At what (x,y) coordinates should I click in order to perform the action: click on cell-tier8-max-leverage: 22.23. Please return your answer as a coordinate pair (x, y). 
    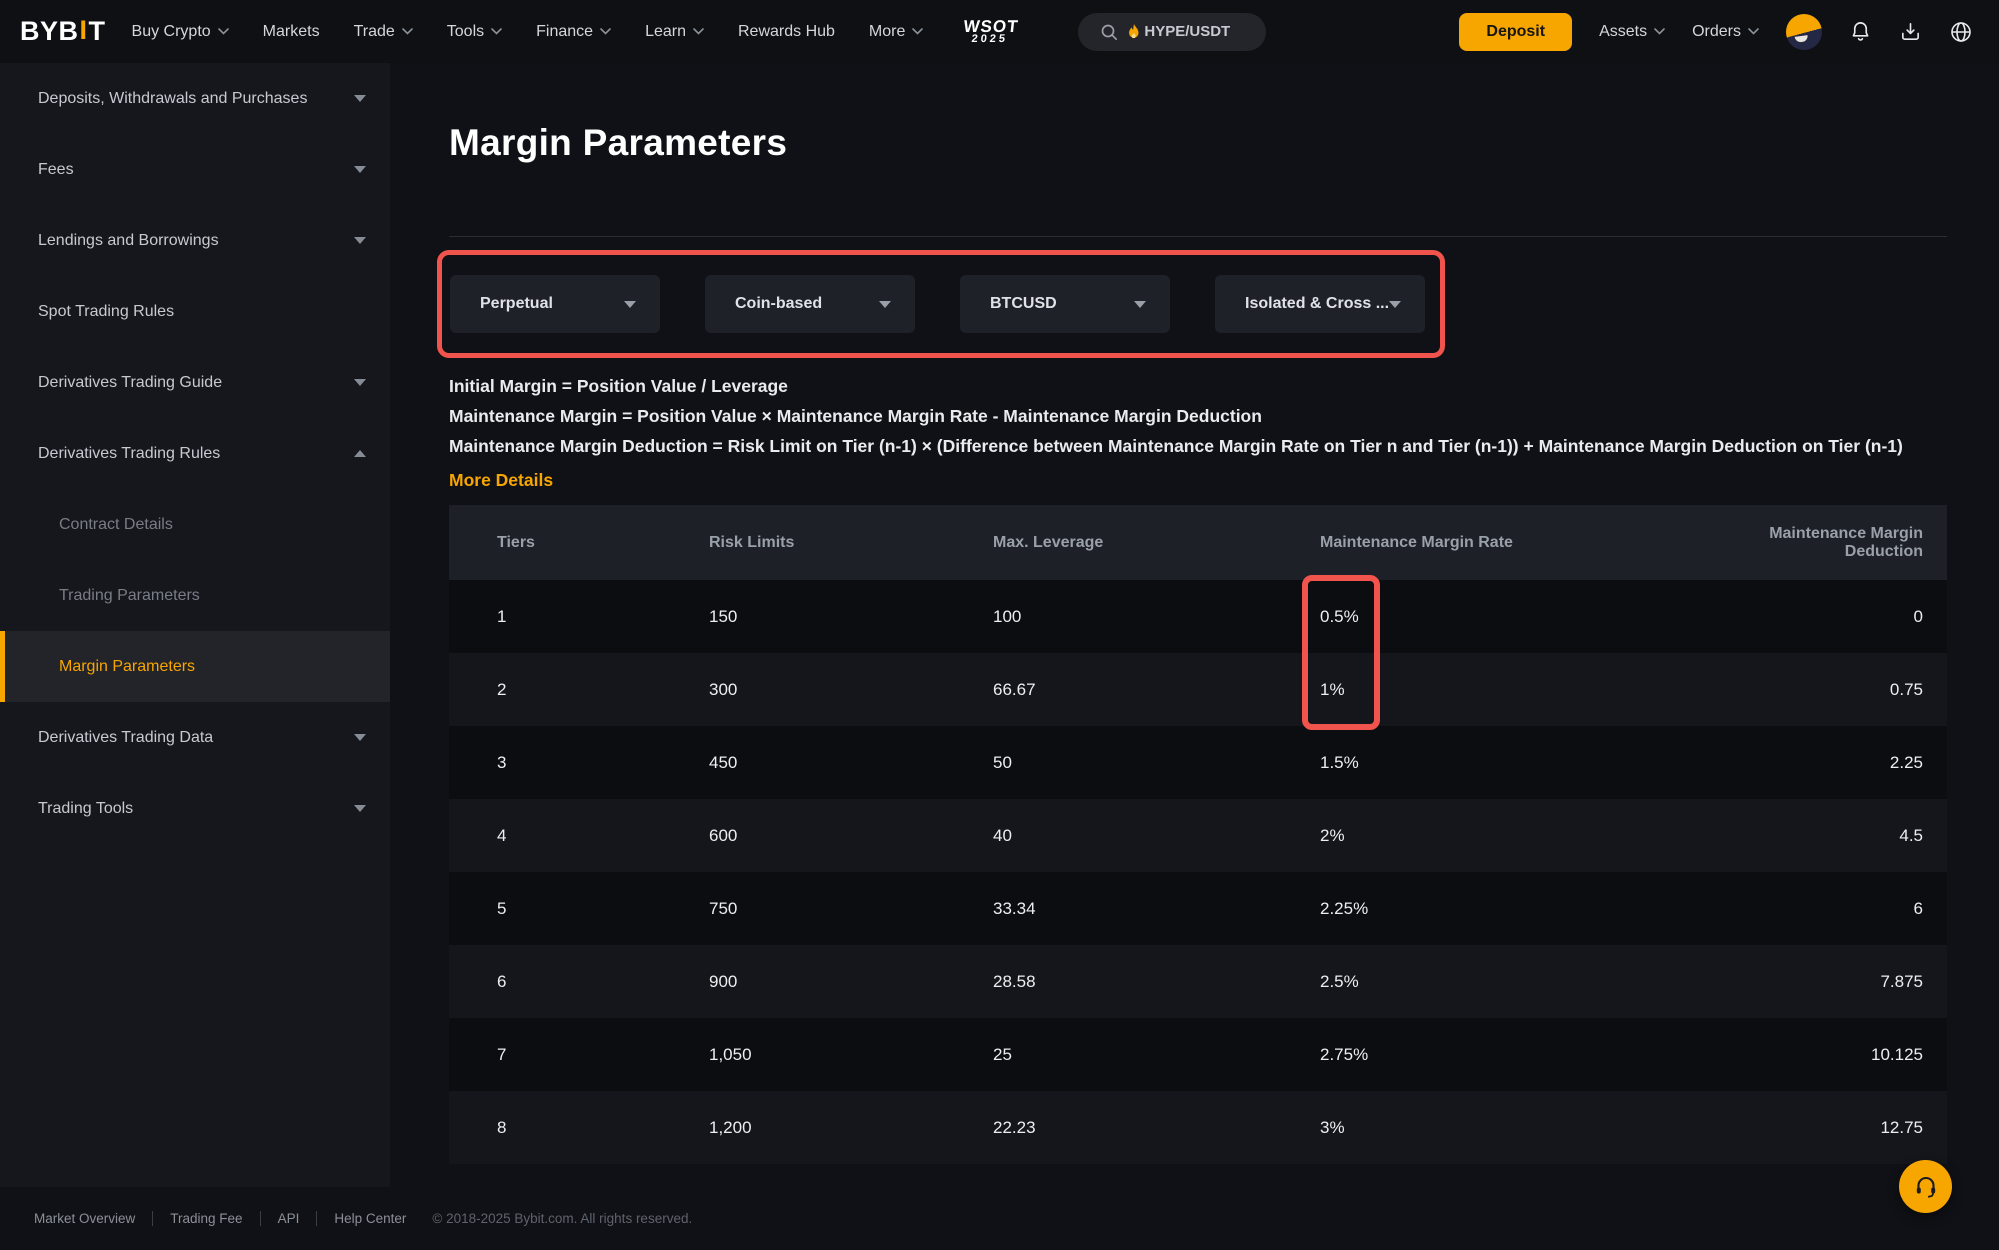
    Looking at the image, I should click on (1014, 1127).